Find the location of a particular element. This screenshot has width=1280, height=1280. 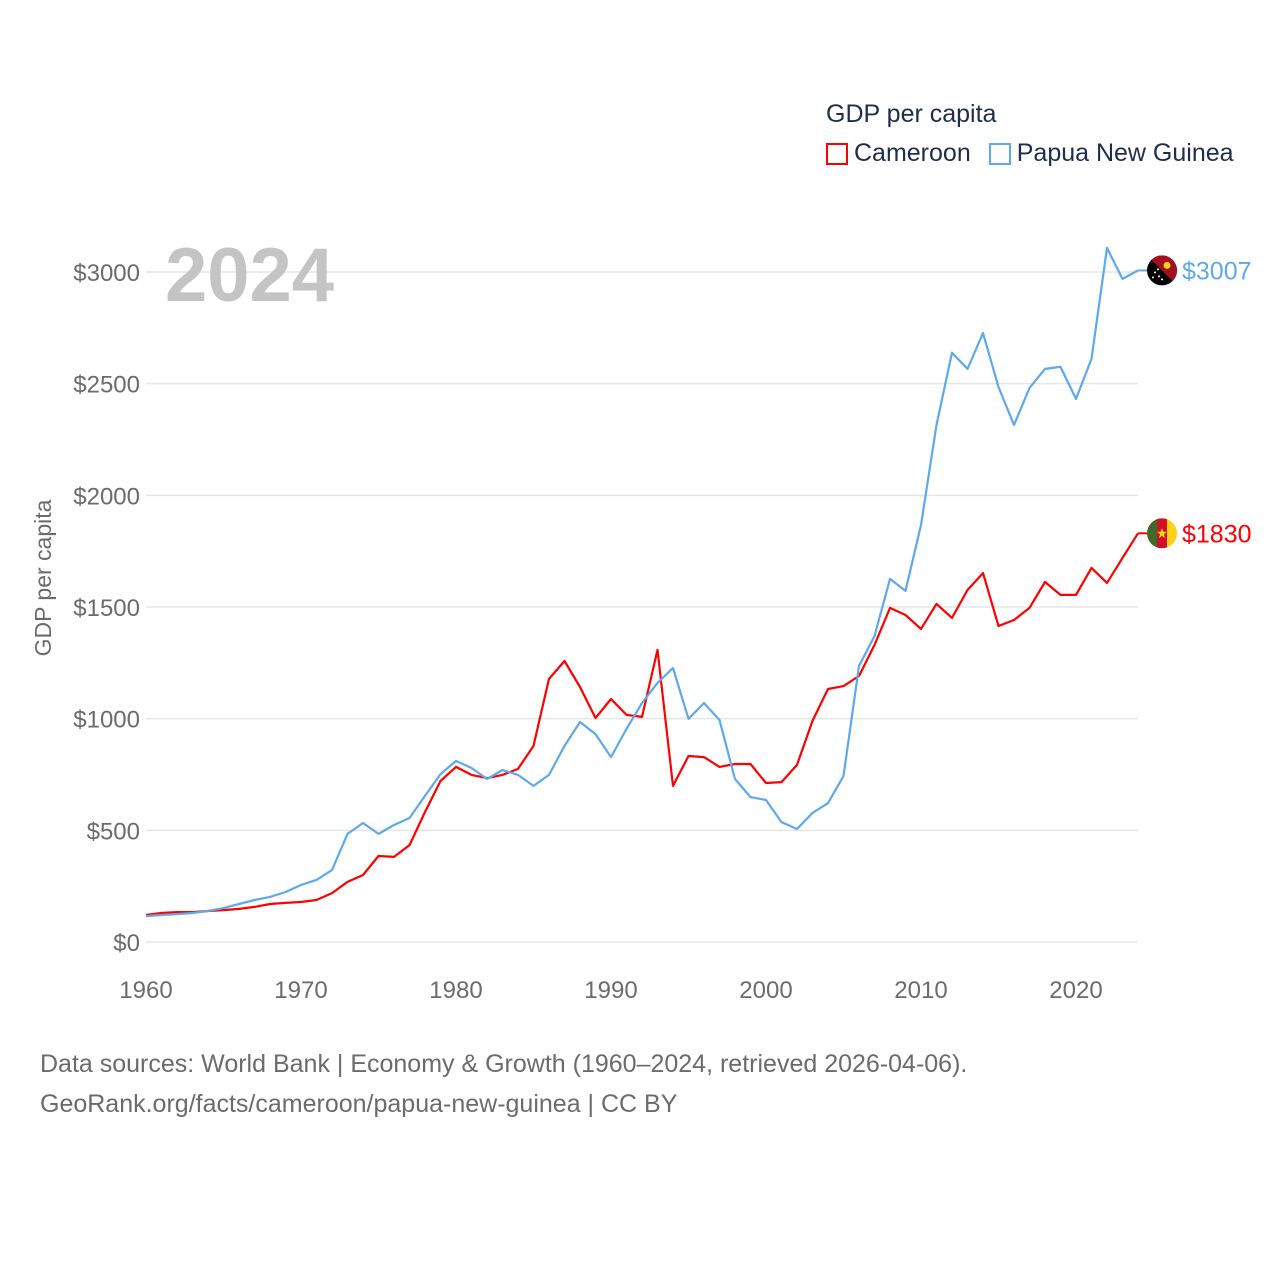

flag-red is located at coordinates (1162, 270).